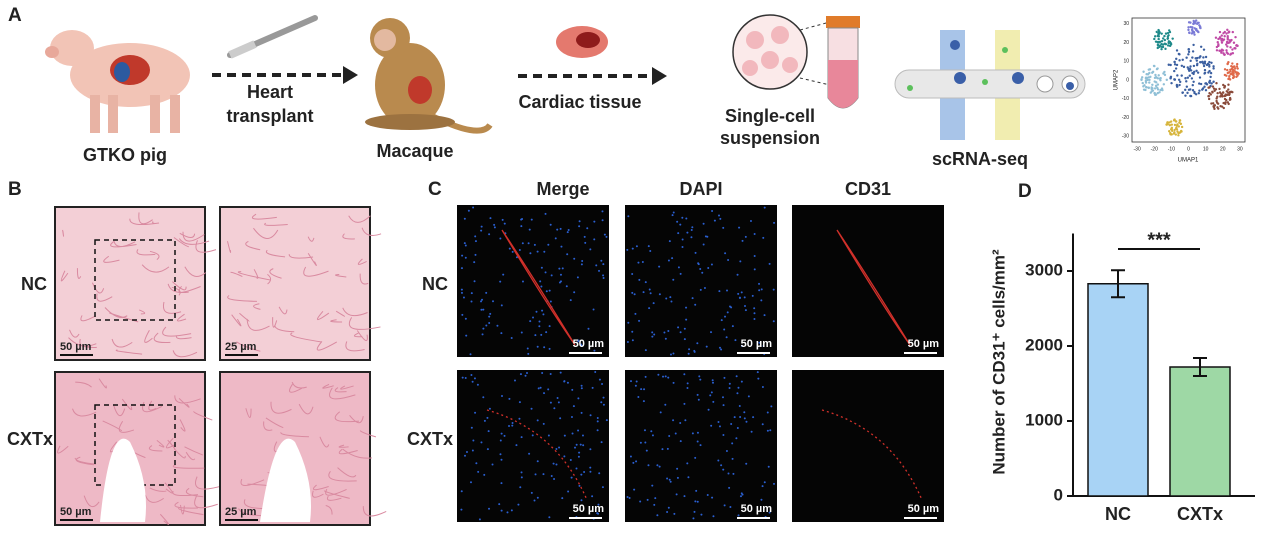 The height and width of the screenshot is (540, 1269). I want to click on bar, so click(1200, 431).